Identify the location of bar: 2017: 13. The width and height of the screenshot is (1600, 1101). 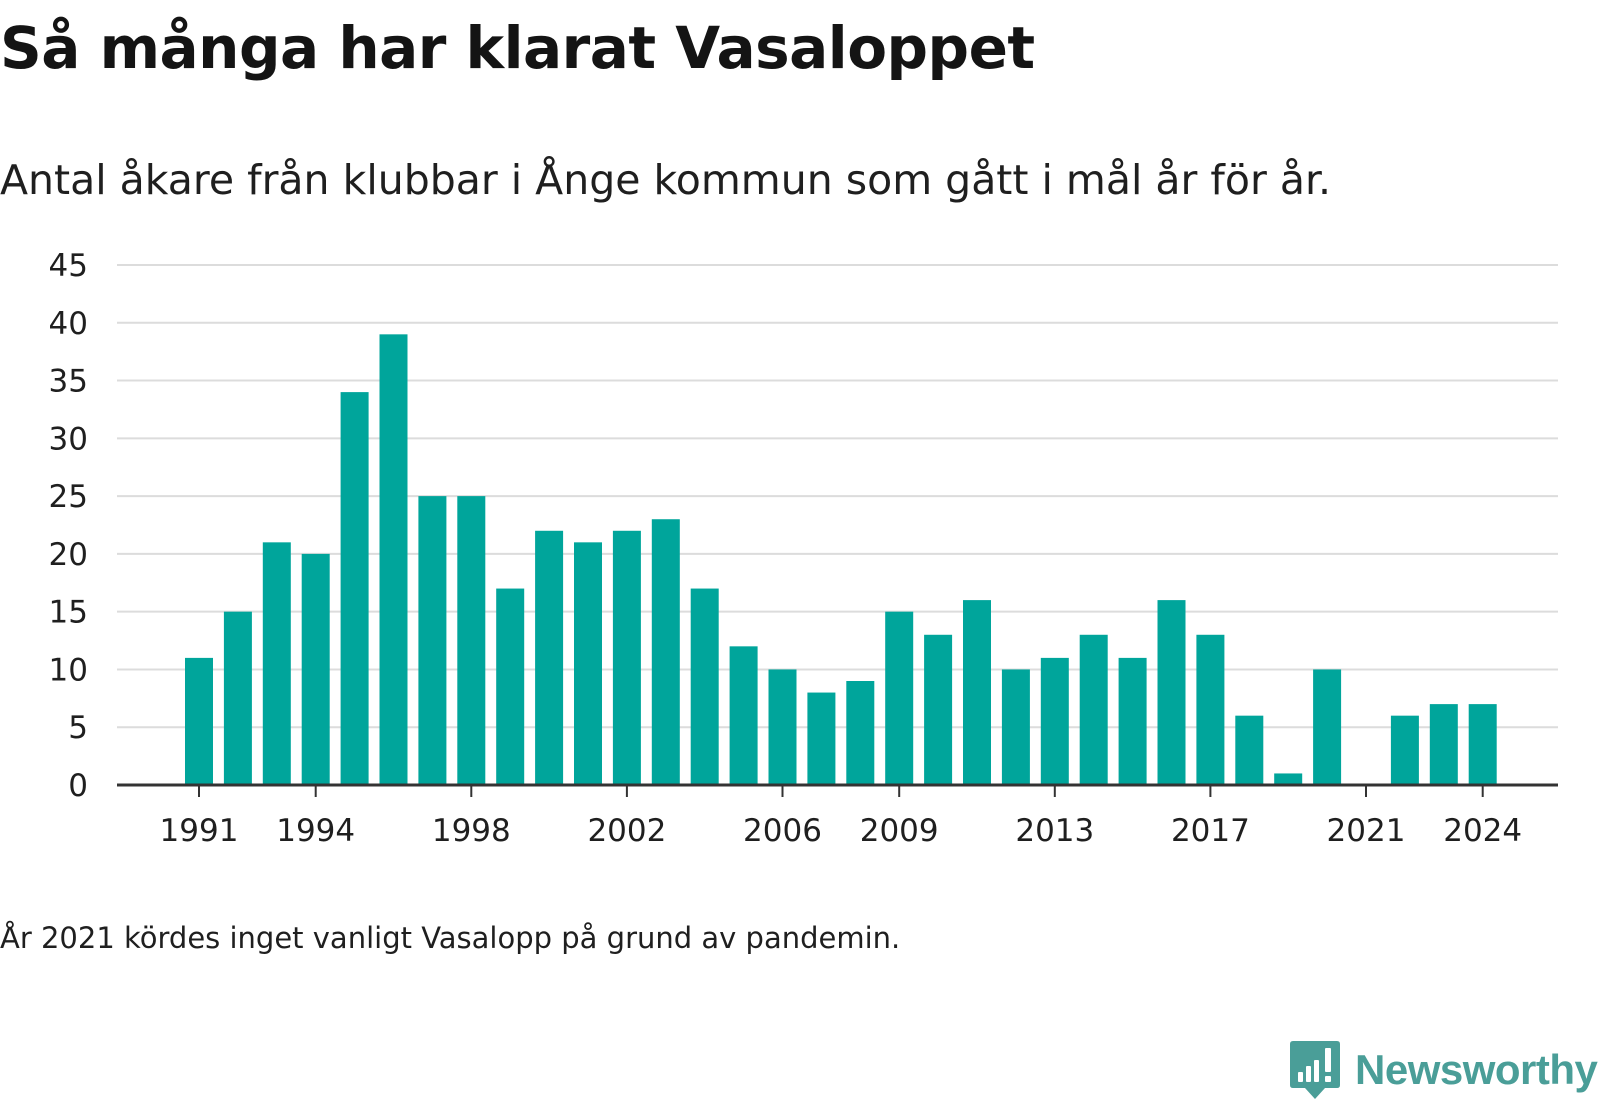
(1210, 709).